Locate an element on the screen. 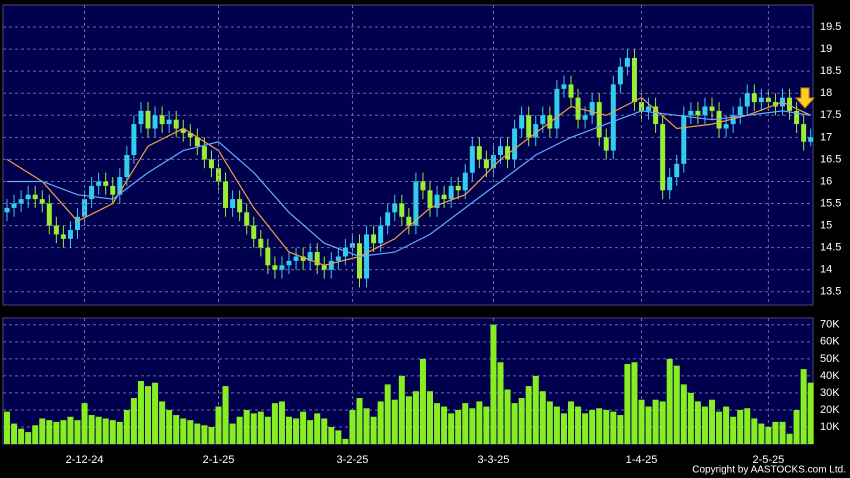  y-tick-label: 40K is located at coordinates (830, 376).